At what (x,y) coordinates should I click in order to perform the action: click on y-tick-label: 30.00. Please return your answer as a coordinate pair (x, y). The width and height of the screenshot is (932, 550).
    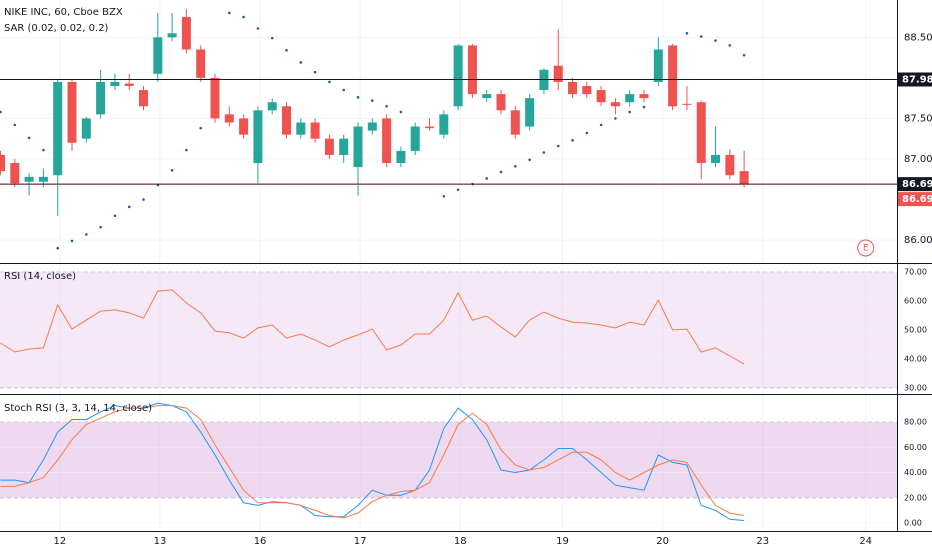
    Looking at the image, I should click on (915, 387).